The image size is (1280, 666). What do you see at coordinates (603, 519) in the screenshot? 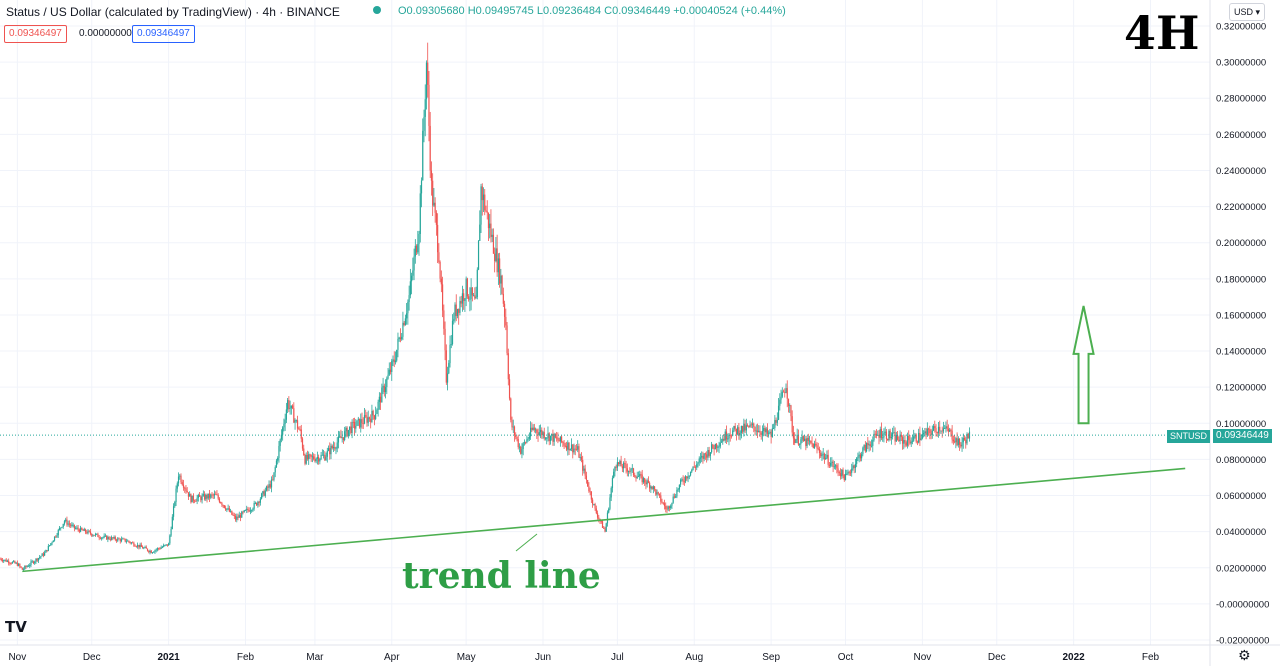
I see `trend-line` at bounding box center [603, 519].